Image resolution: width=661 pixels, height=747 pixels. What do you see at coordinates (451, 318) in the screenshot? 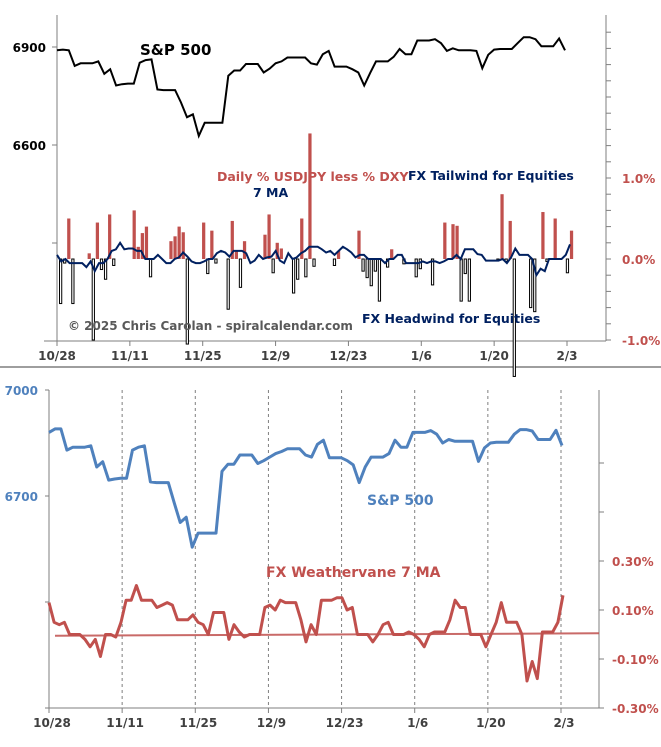
I see `headwind-label: FX Headwind for Equities` at bounding box center [451, 318].